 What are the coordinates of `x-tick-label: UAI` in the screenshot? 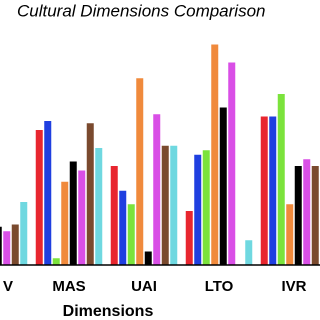 It's located at (144, 286).